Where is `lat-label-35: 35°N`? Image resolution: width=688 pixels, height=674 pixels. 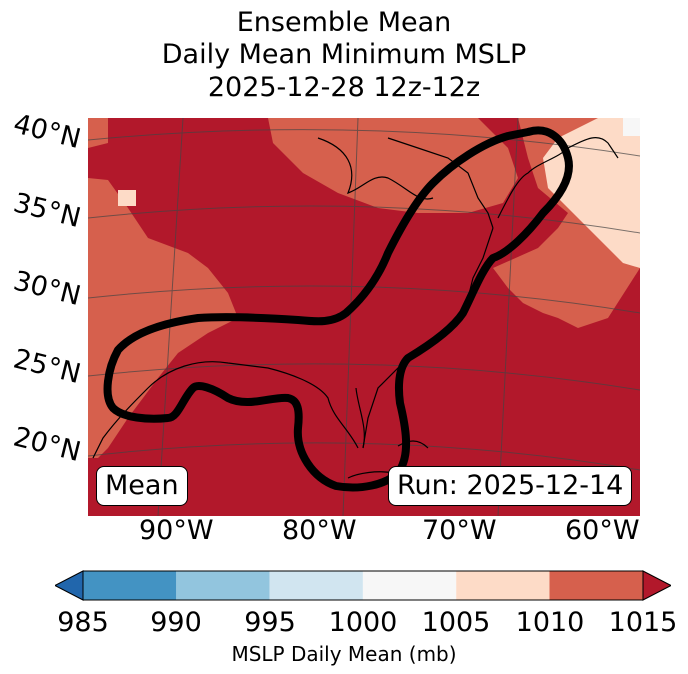
lat-label-35: 35°N is located at coordinates (47, 211).